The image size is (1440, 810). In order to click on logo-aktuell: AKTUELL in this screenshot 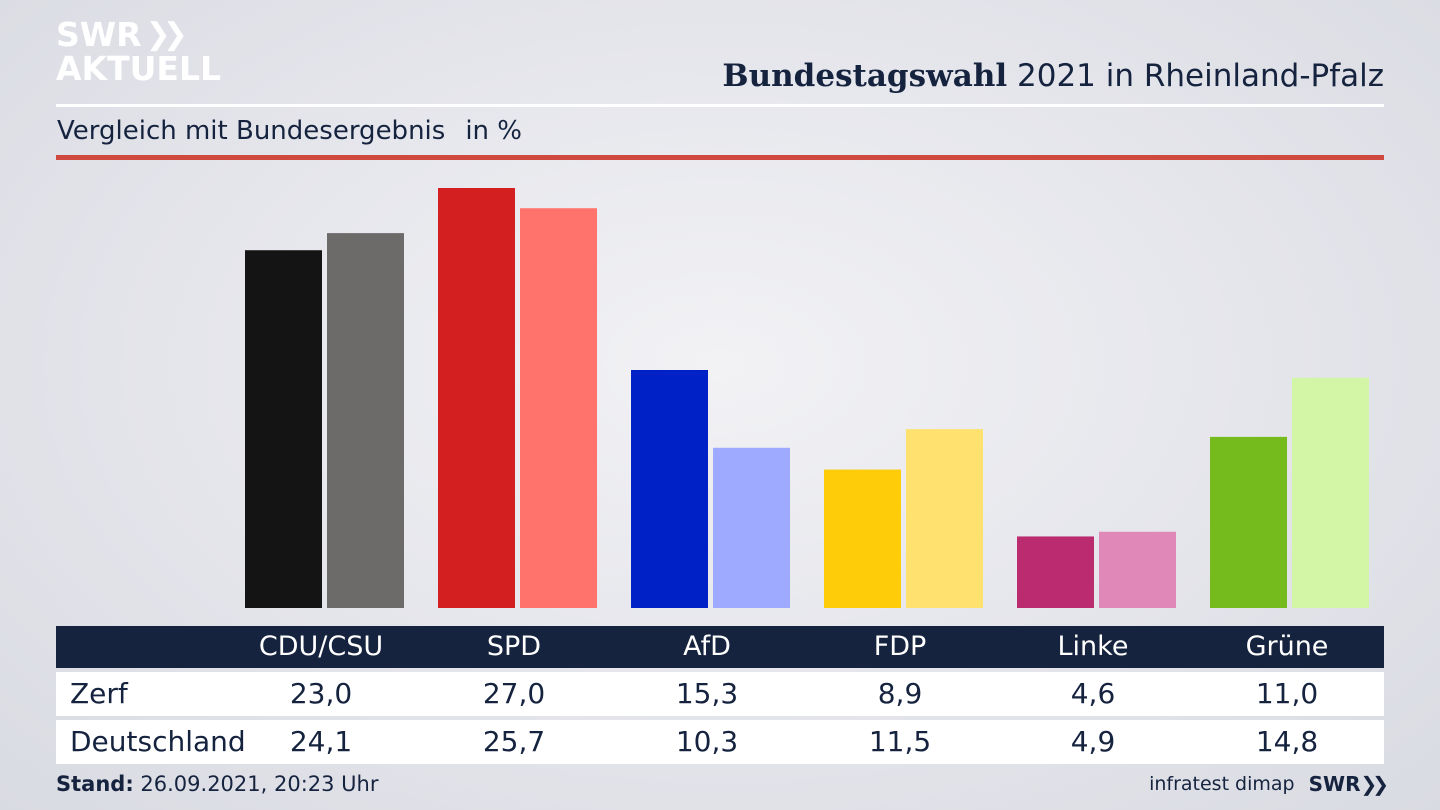, I will do `click(139, 68)`.